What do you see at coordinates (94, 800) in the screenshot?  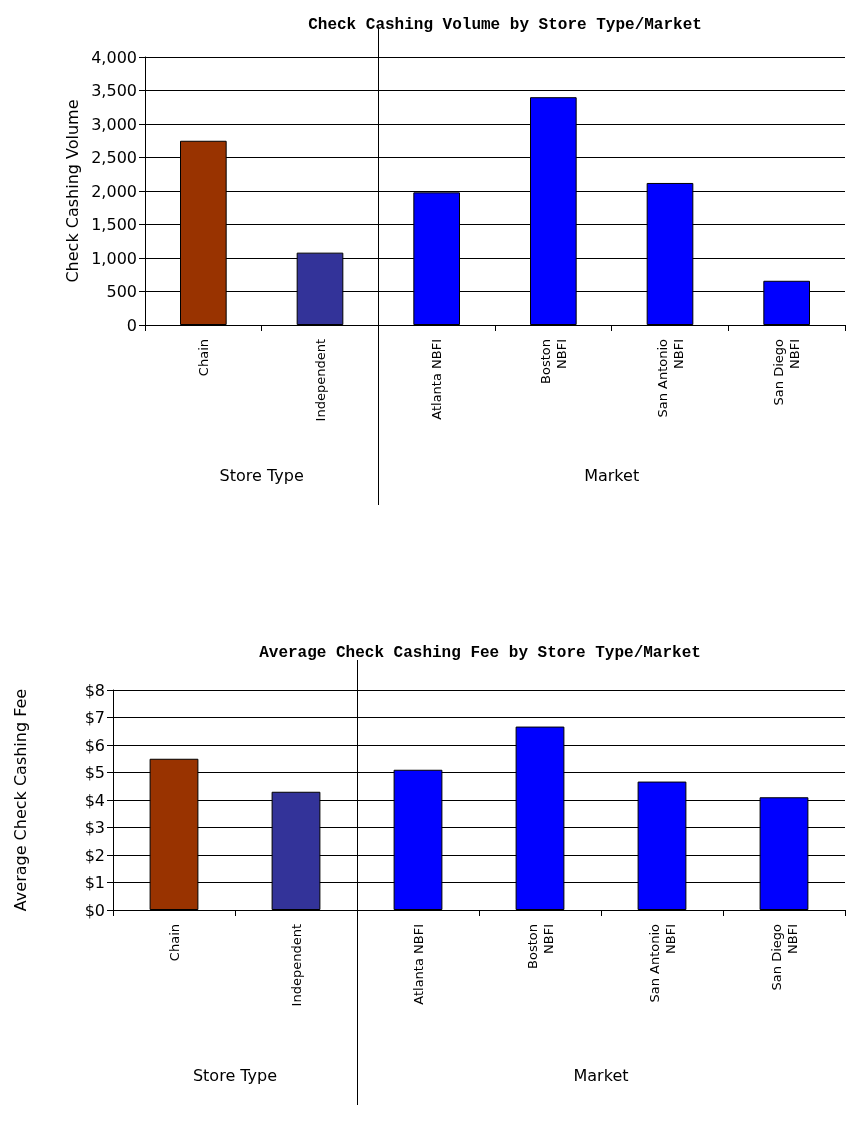 I see `y-tick-label: $4` at bounding box center [94, 800].